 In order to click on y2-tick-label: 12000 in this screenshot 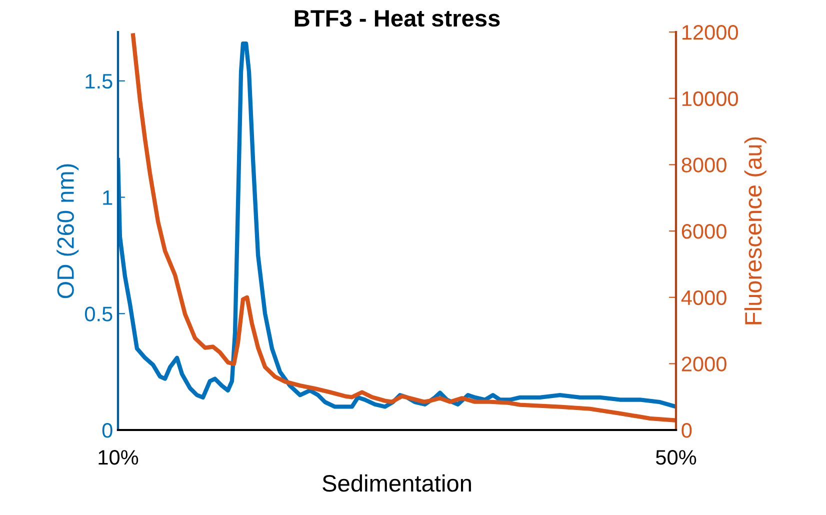, I will do `click(710, 32)`.